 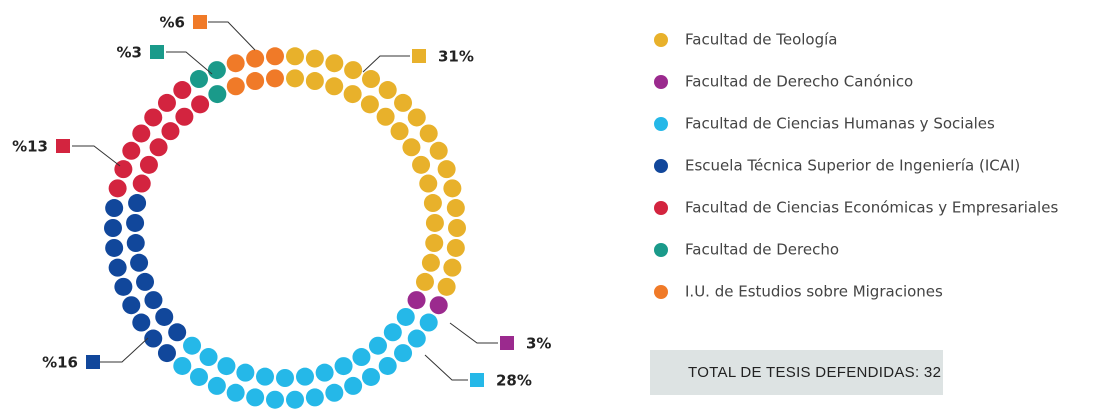 I want to click on legend-label: Facultad de Teología, so click(x=761, y=40).